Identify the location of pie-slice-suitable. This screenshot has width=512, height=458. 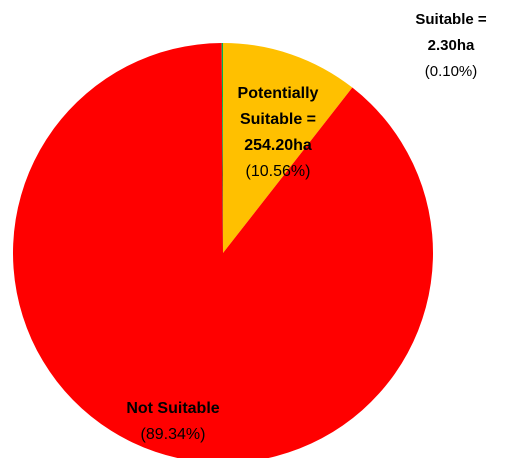
(222, 148).